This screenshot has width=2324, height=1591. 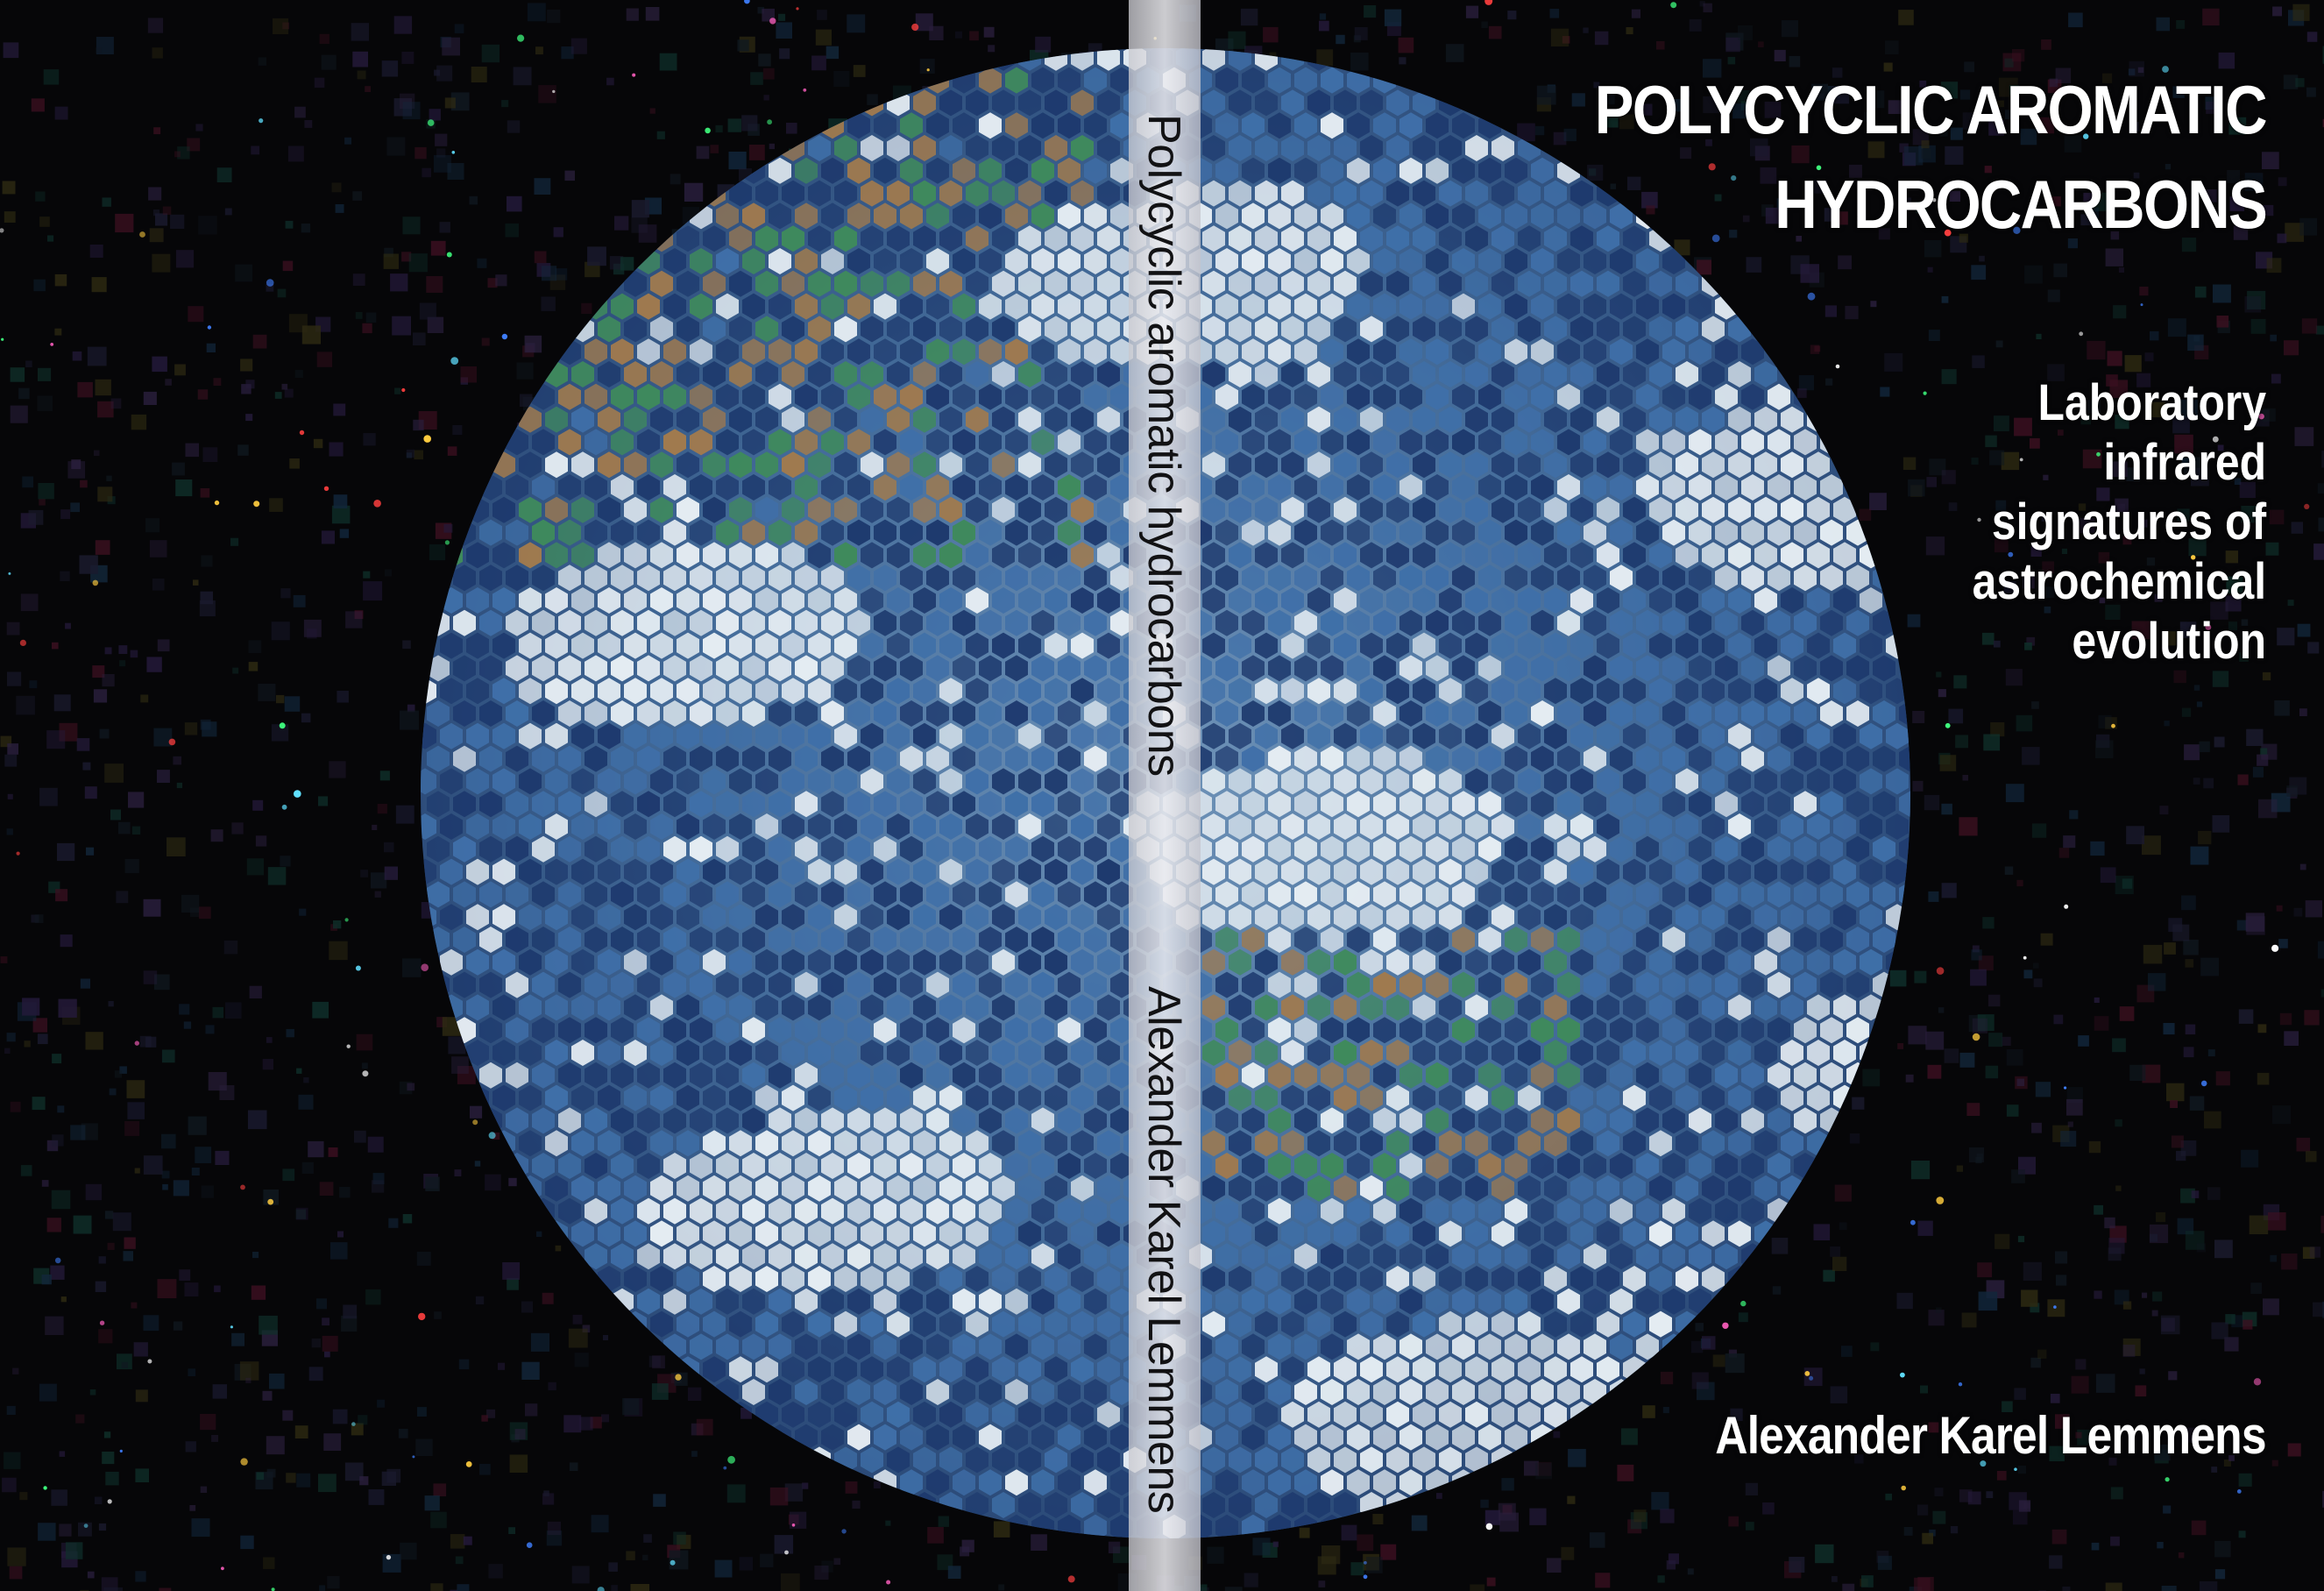 What do you see at coordinates (1163, 445) in the screenshot?
I see `spine-title: Polycyclic aromatic hydrocarbons` at bounding box center [1163, 445].